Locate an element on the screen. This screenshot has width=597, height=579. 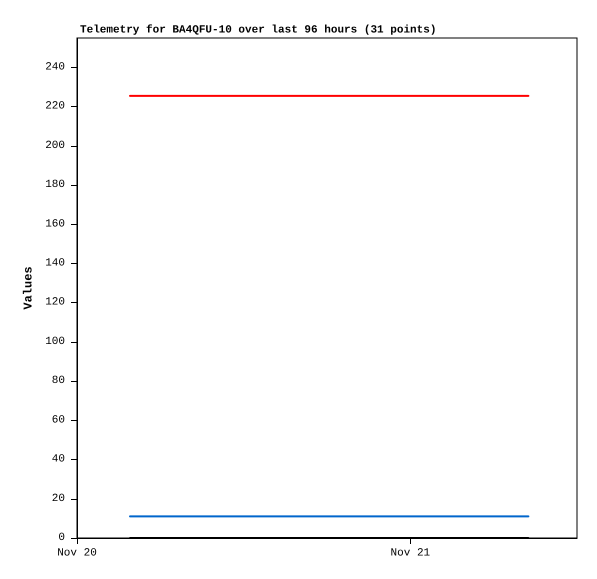
y-tick-label: 0 is located at coordinates (61, 538).